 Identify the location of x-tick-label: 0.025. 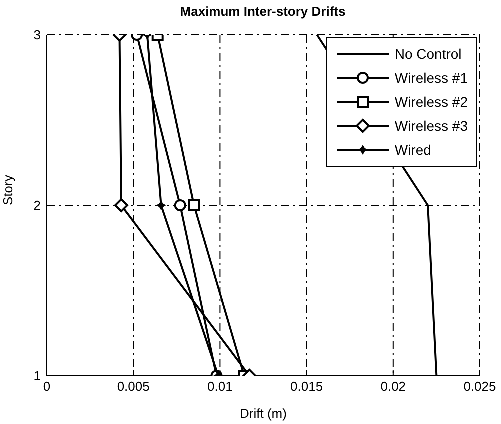
(480, 386).